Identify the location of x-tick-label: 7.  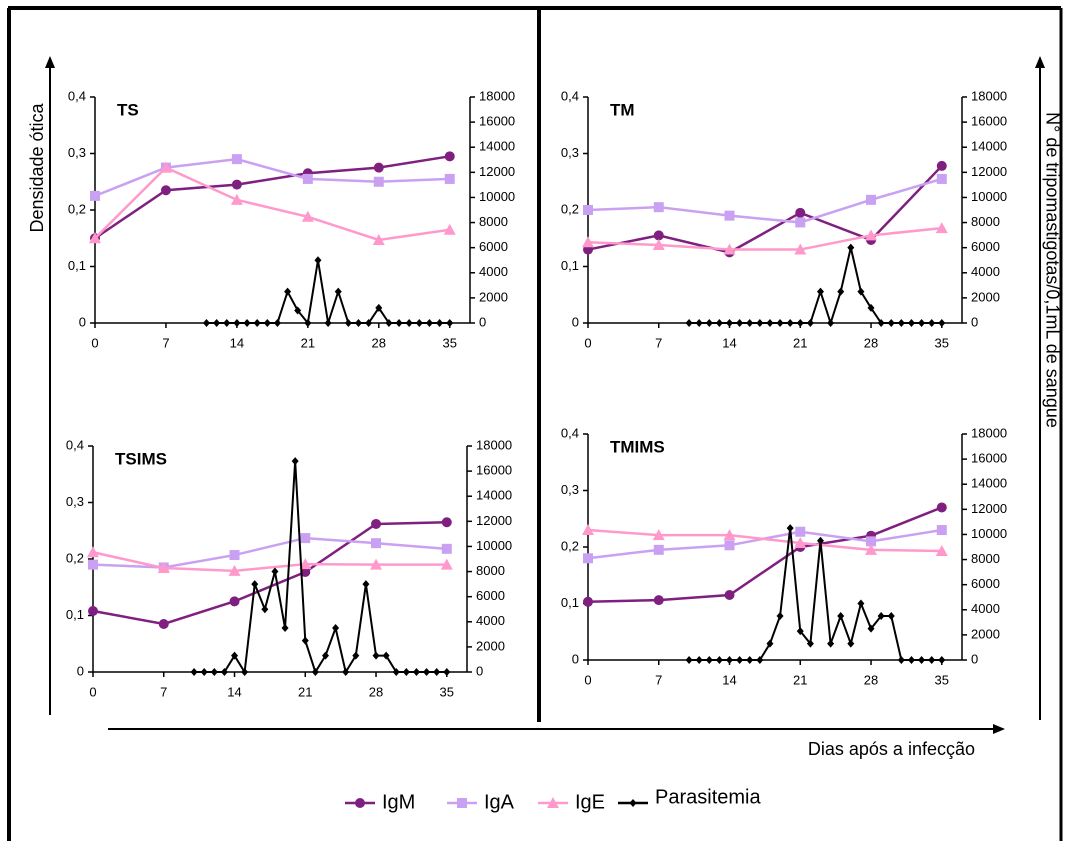
(658, 679).